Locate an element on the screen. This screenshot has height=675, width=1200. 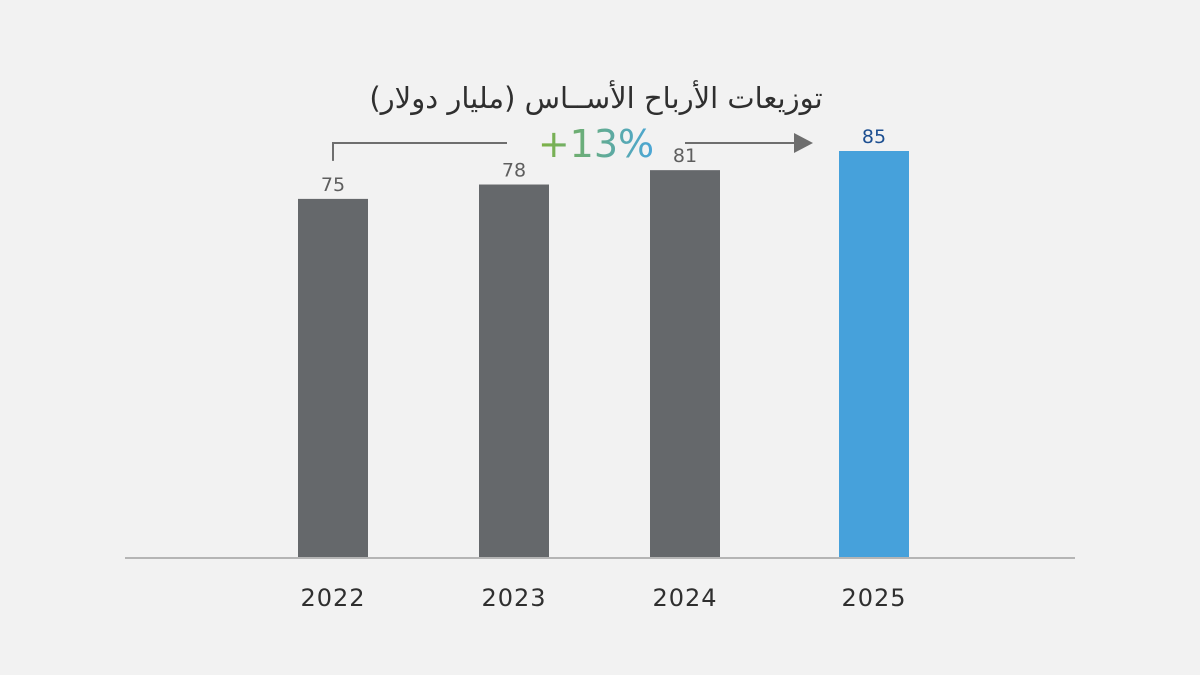
x-tick-label-2022: 2022 is located at coordinates (332, 598).